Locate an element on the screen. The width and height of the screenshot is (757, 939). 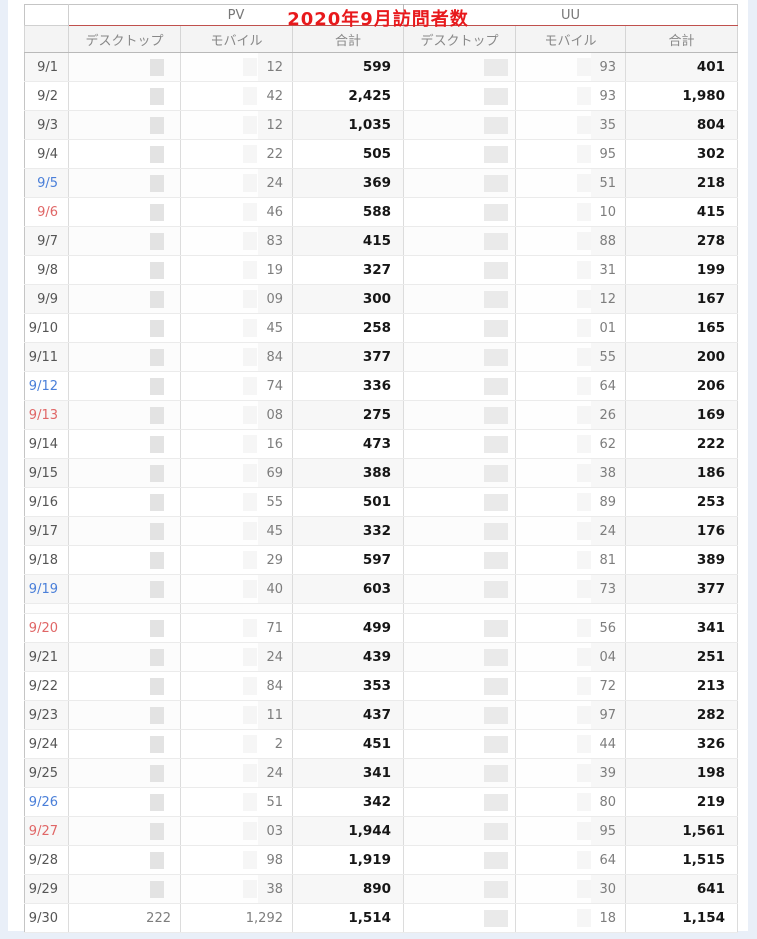
pv-mobile-cell: 40 is located at coordinates (236, 589).